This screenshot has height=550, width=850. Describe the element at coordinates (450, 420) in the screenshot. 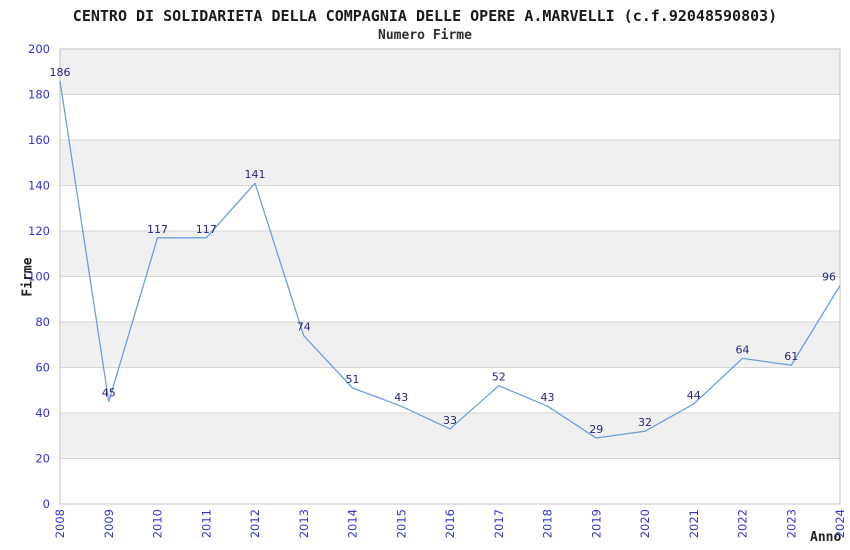

I see `value-label: 33` at that location.